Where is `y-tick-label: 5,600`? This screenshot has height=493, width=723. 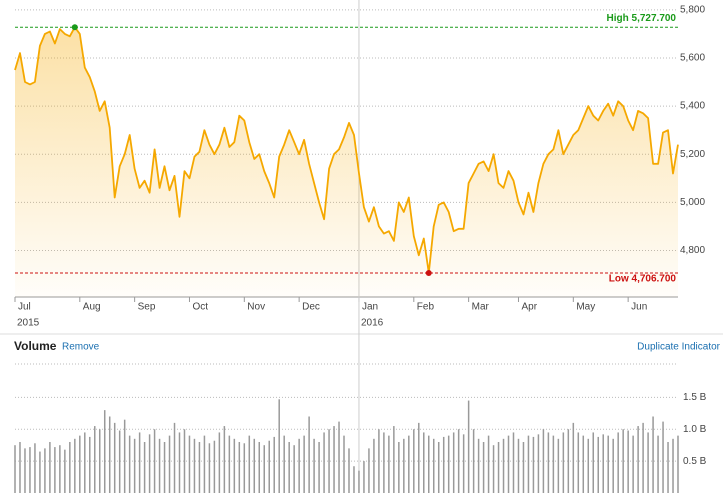
y-tick-label: 5,600 is located at coordinates (692, 58).